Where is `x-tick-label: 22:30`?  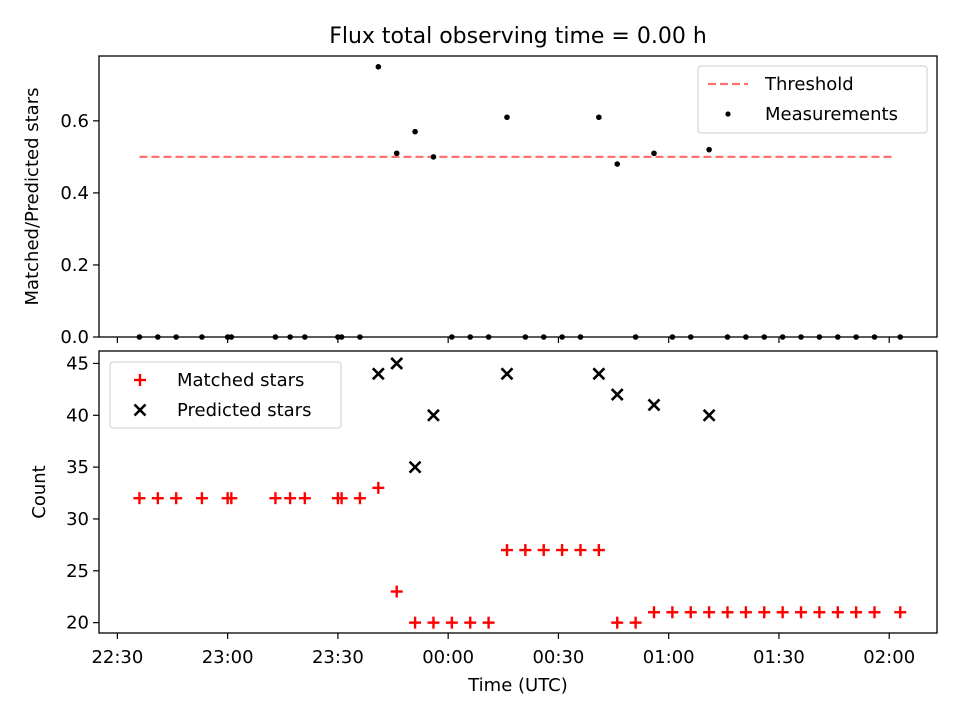 x-tick-label: 22:30 is located at coordinates (117, 657).